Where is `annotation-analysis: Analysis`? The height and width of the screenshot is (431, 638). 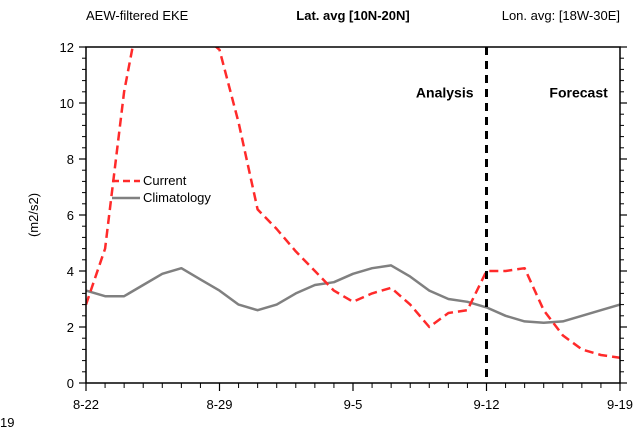
annotation-analysis: Analysis is located at coordinates (445, 92).